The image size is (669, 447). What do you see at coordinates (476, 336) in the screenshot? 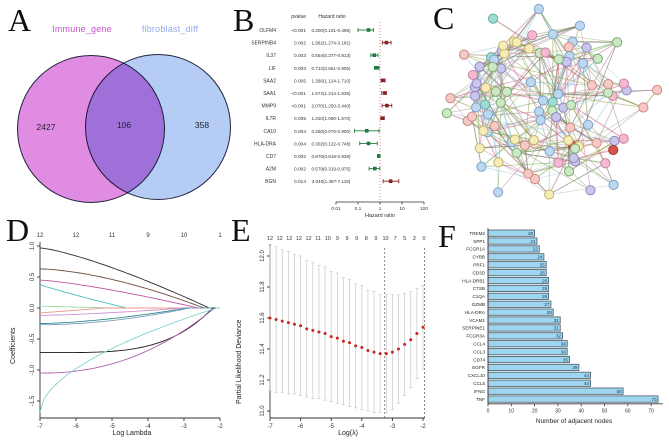
I see `svg-text: FCGR3A` at bounding box center [476, 336].